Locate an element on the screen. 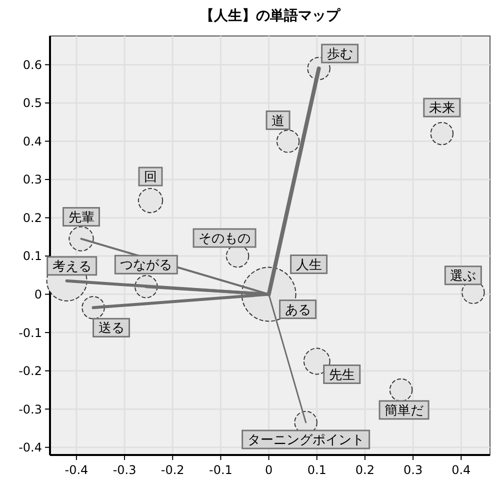 Image resolution: width=494 pixels, height=485 pixels. x-tick-label: 0.3 is located at coordinates (413, 470).